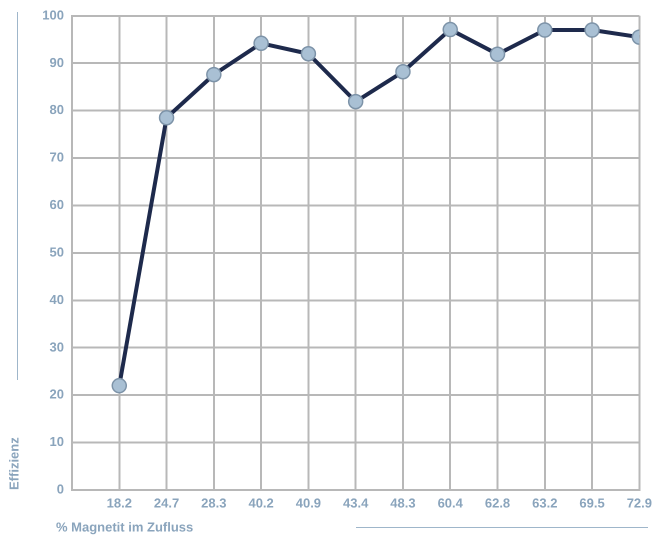  Describe the element at coordinates (125, 527) in the screenshot. I see `x-axis-title: % Magnetit im Zufluss` at that location.